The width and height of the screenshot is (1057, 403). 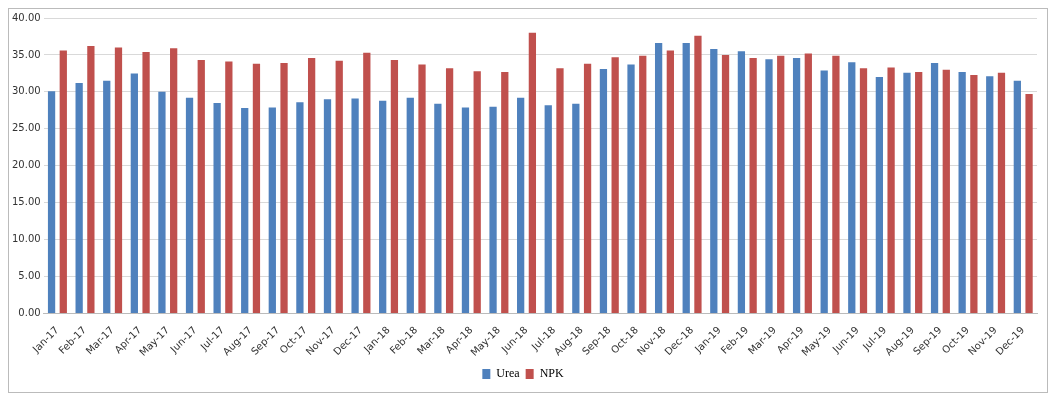 I want to click on y-tick-label: 15.00, so click(x=26, y=202).